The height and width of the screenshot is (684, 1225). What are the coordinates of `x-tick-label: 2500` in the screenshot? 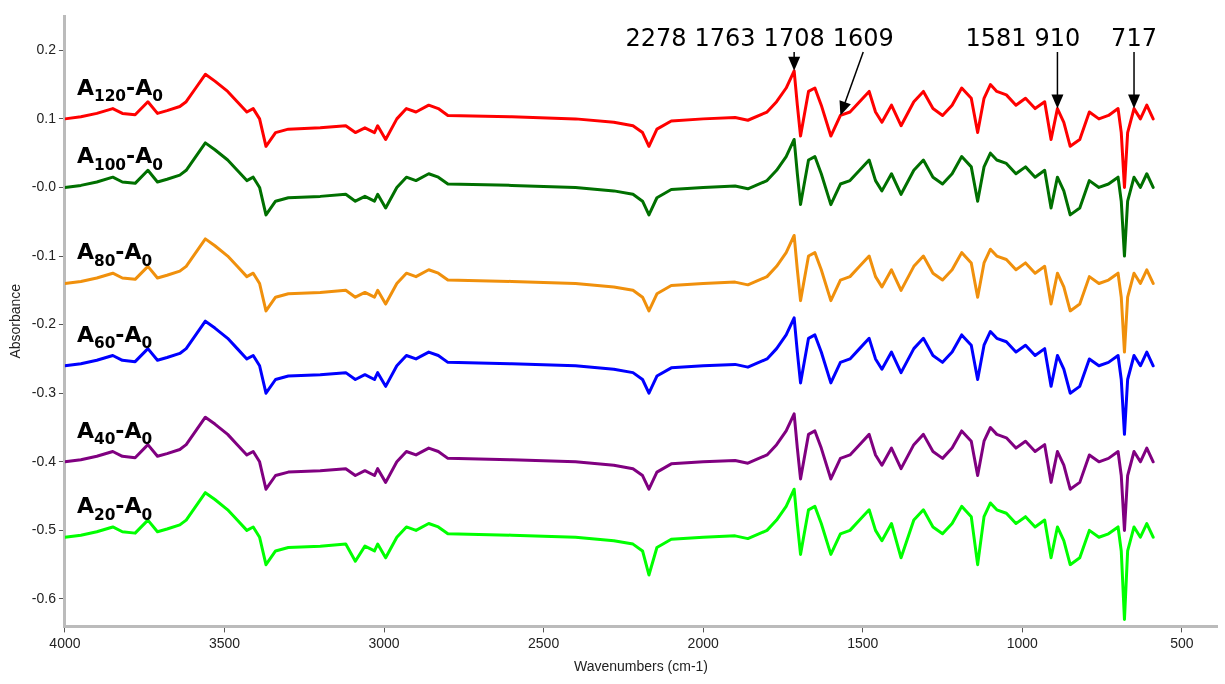 It's located at (544, 642).